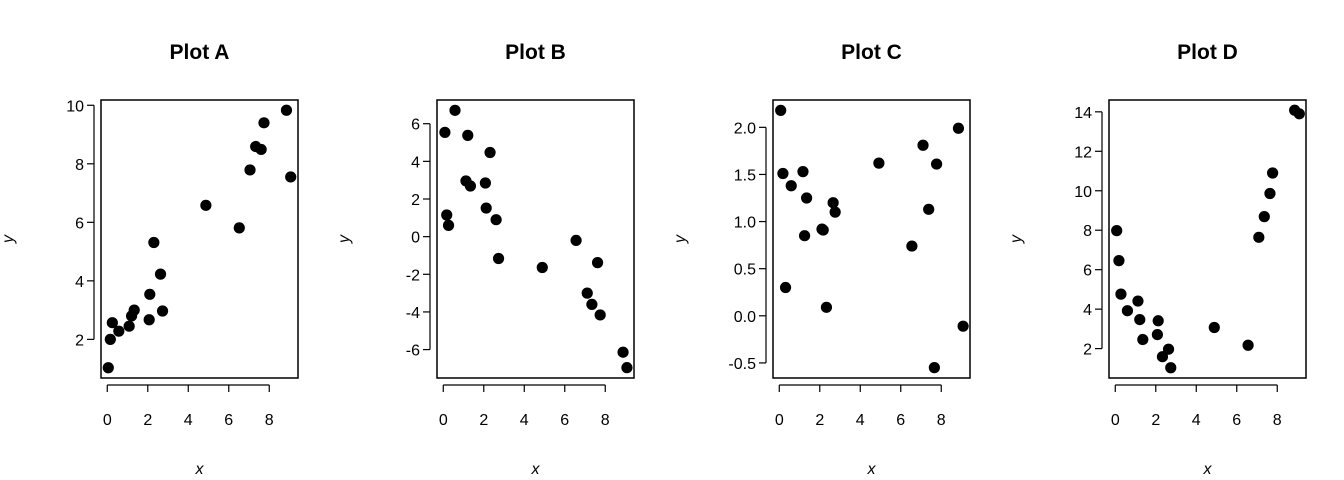 The width and height of the screenshot is (1344, 480). What do you see at coordinates (871, 52) in the screenshot?
I see `plot-title: Plot C` at bounding box center [871, 52].